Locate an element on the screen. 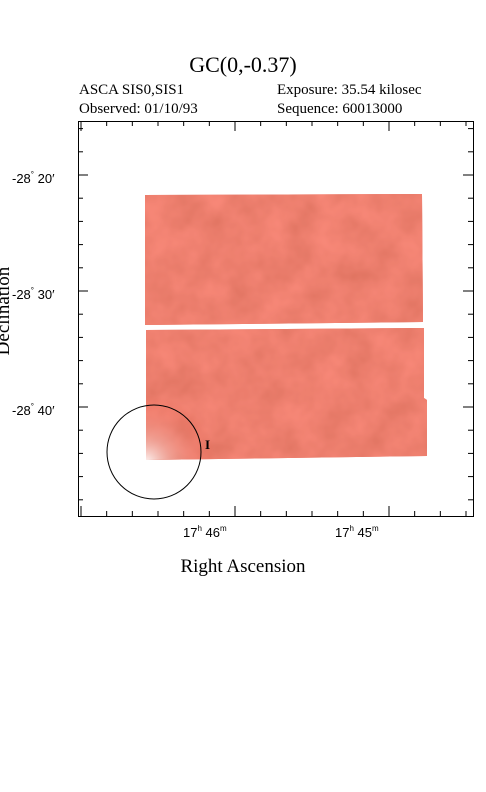  source-region-circle is located at coordinates (154, 452).